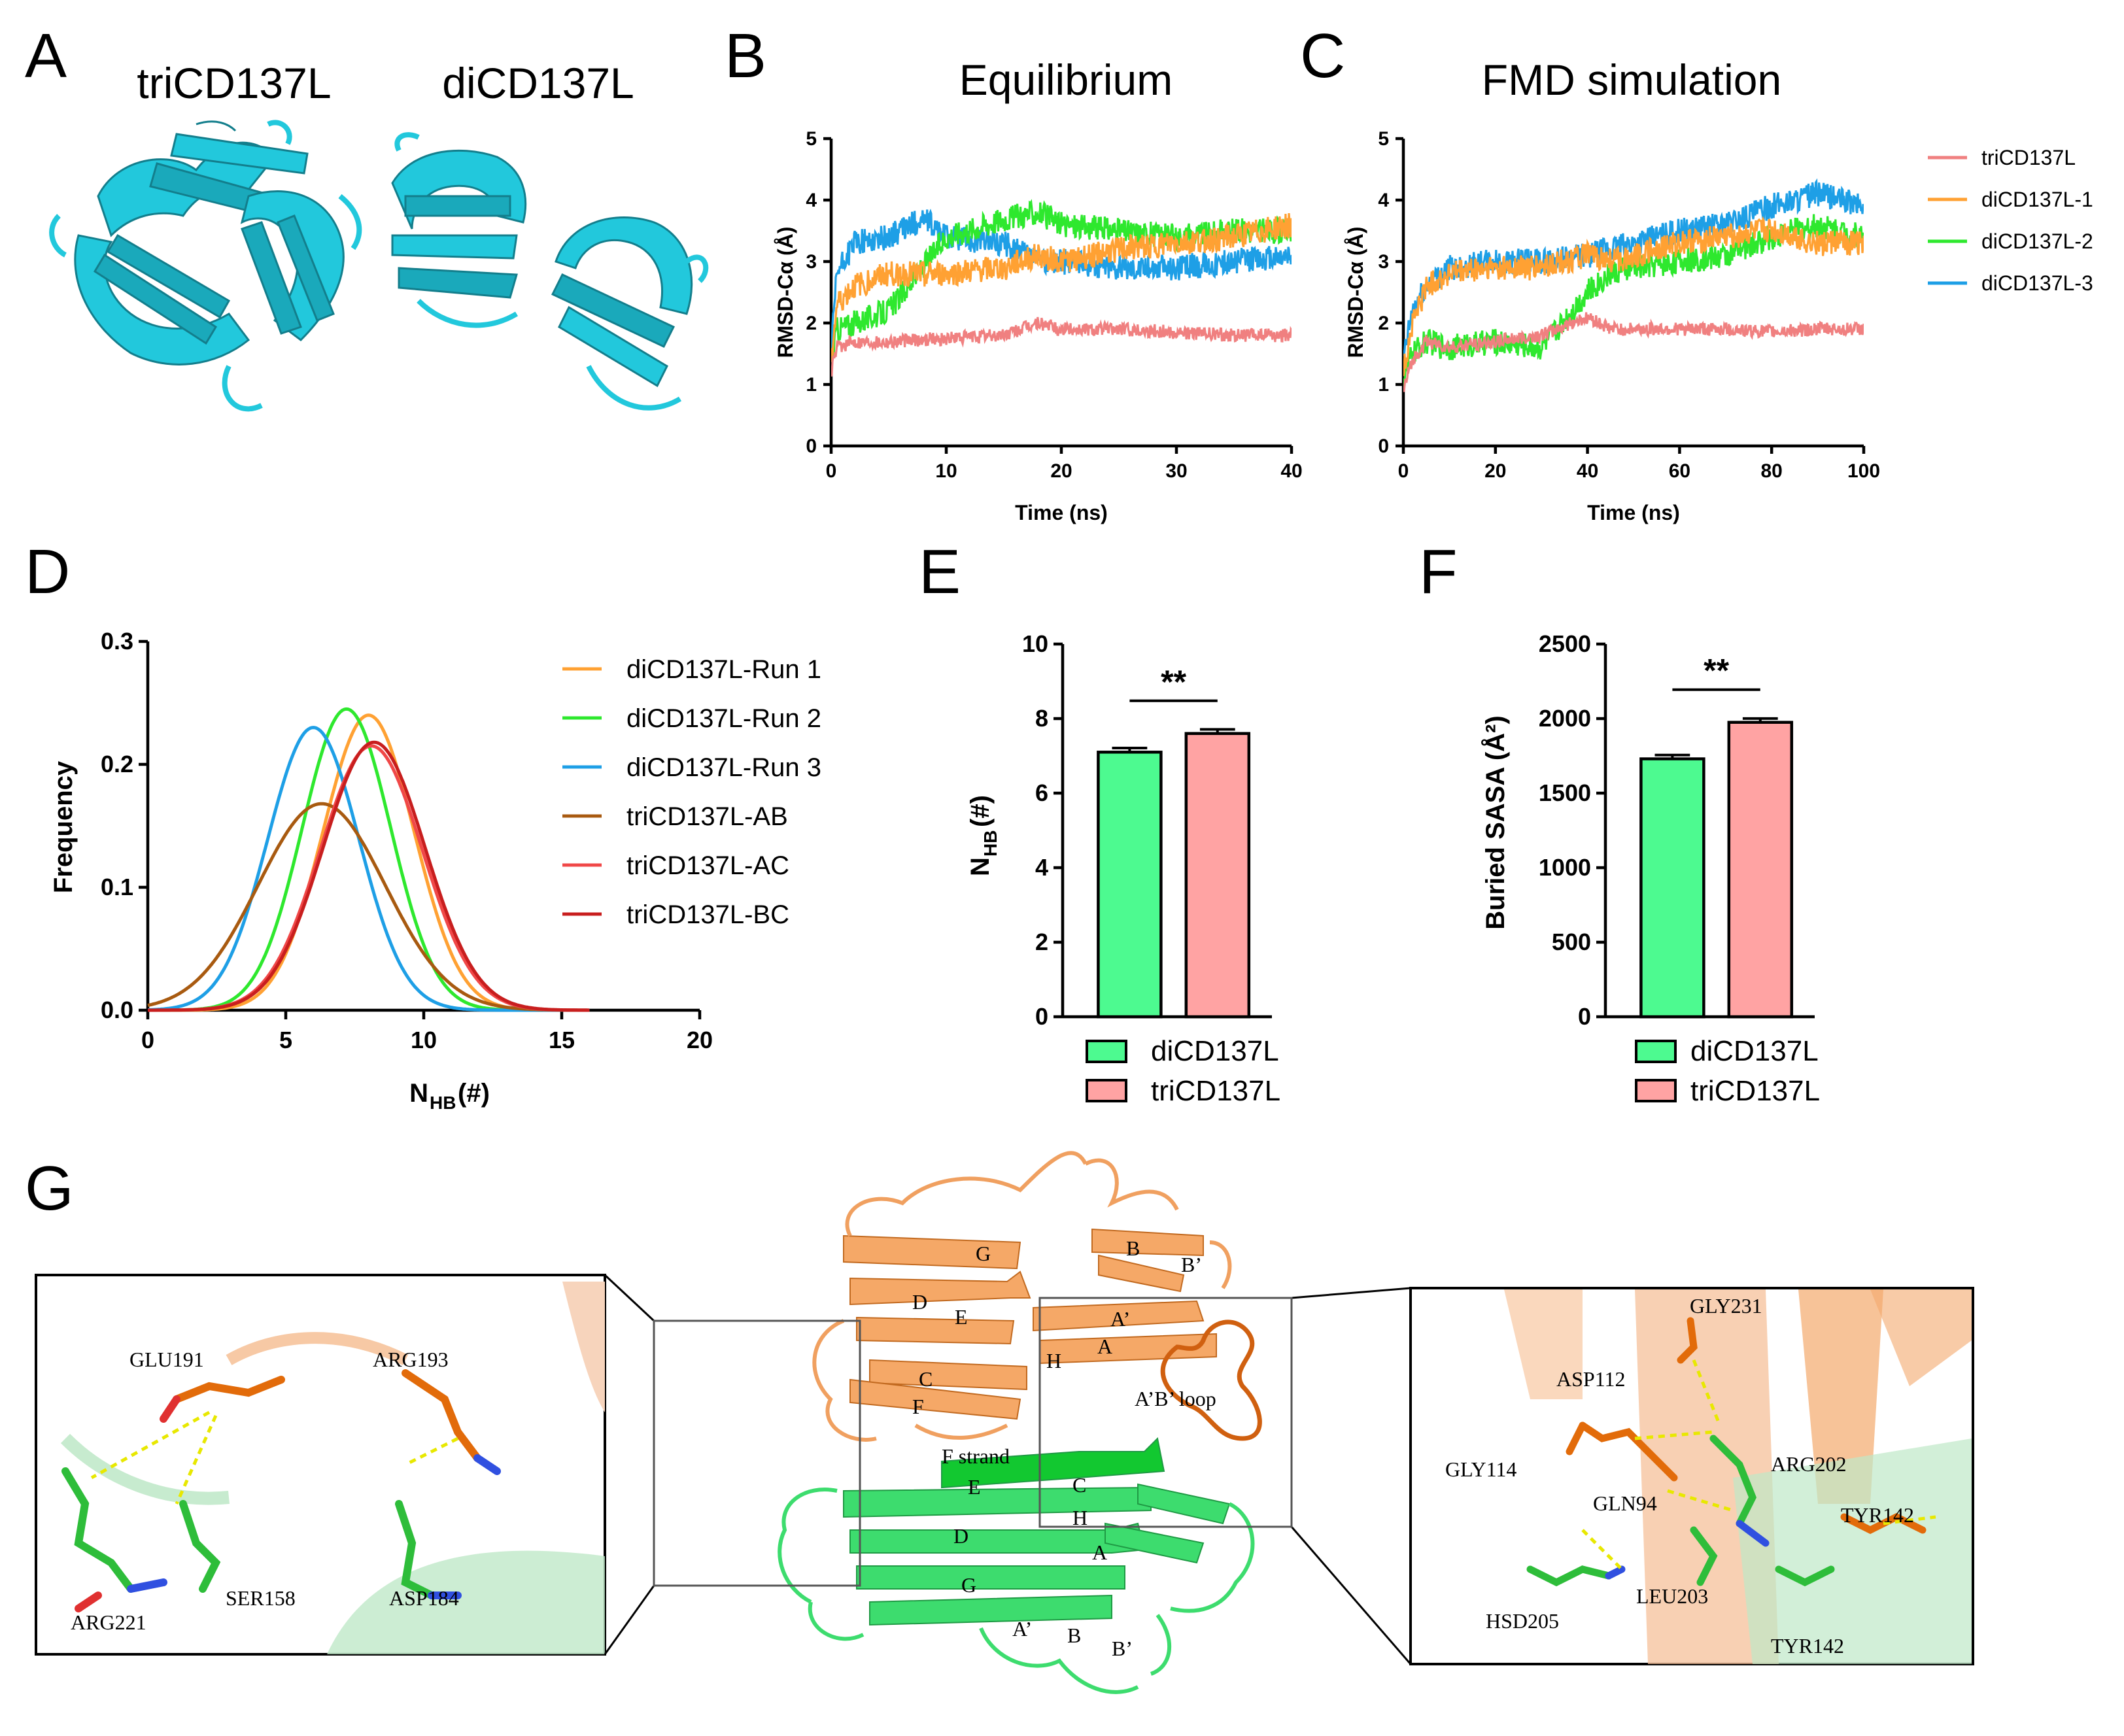 This screenshot has height=1736, width=2124. Describe the element at coordinates (1727, 1071) in the screenshot. I see `legend-f: diCD137L triCD137L` at that location.